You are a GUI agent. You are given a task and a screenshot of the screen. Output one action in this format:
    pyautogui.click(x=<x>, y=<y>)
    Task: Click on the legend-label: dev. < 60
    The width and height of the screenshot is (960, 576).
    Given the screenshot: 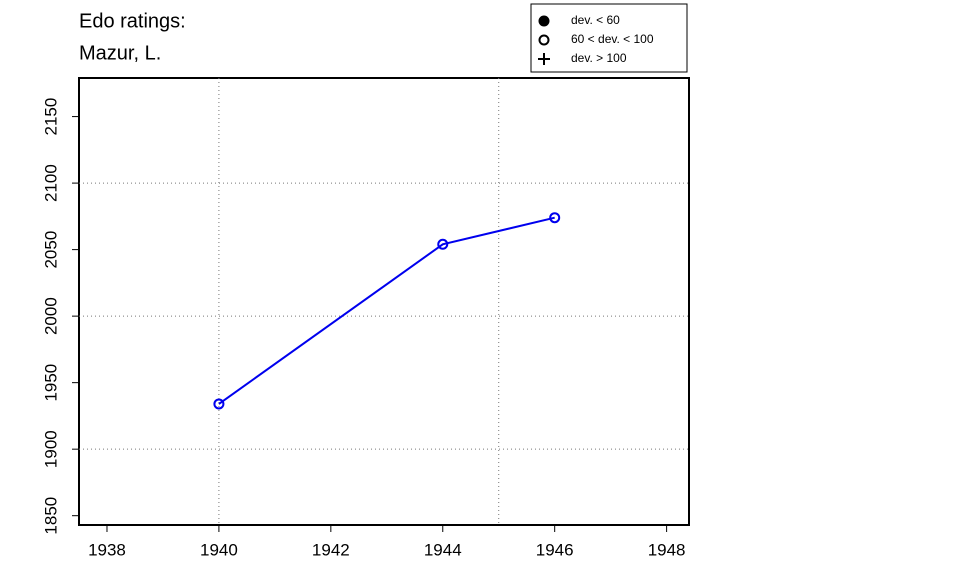 What is the action you would take?
    pyautogui.click(x=595, y=20)
    